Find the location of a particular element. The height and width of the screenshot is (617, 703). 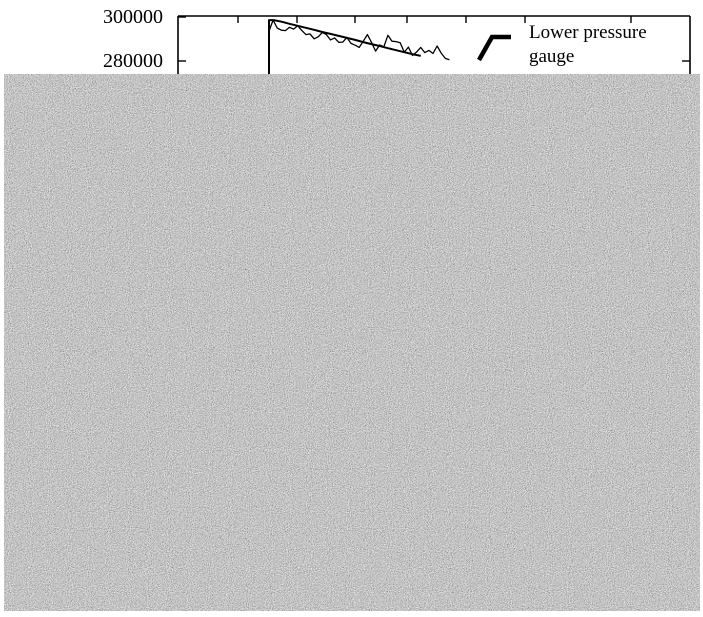

y-tick-label-280000: 280000 is located at coordinates (133, 61).